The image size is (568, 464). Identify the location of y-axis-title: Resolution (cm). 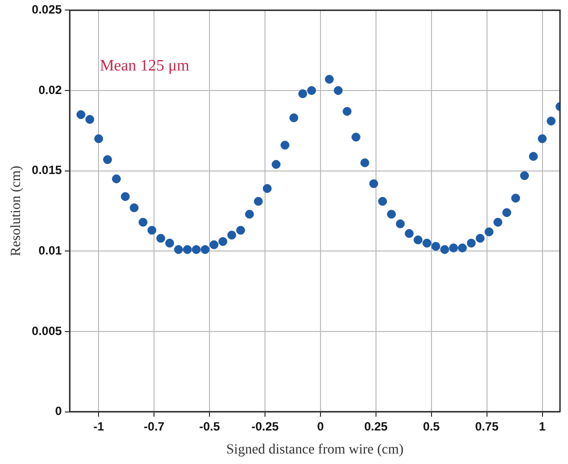
(16, 210).